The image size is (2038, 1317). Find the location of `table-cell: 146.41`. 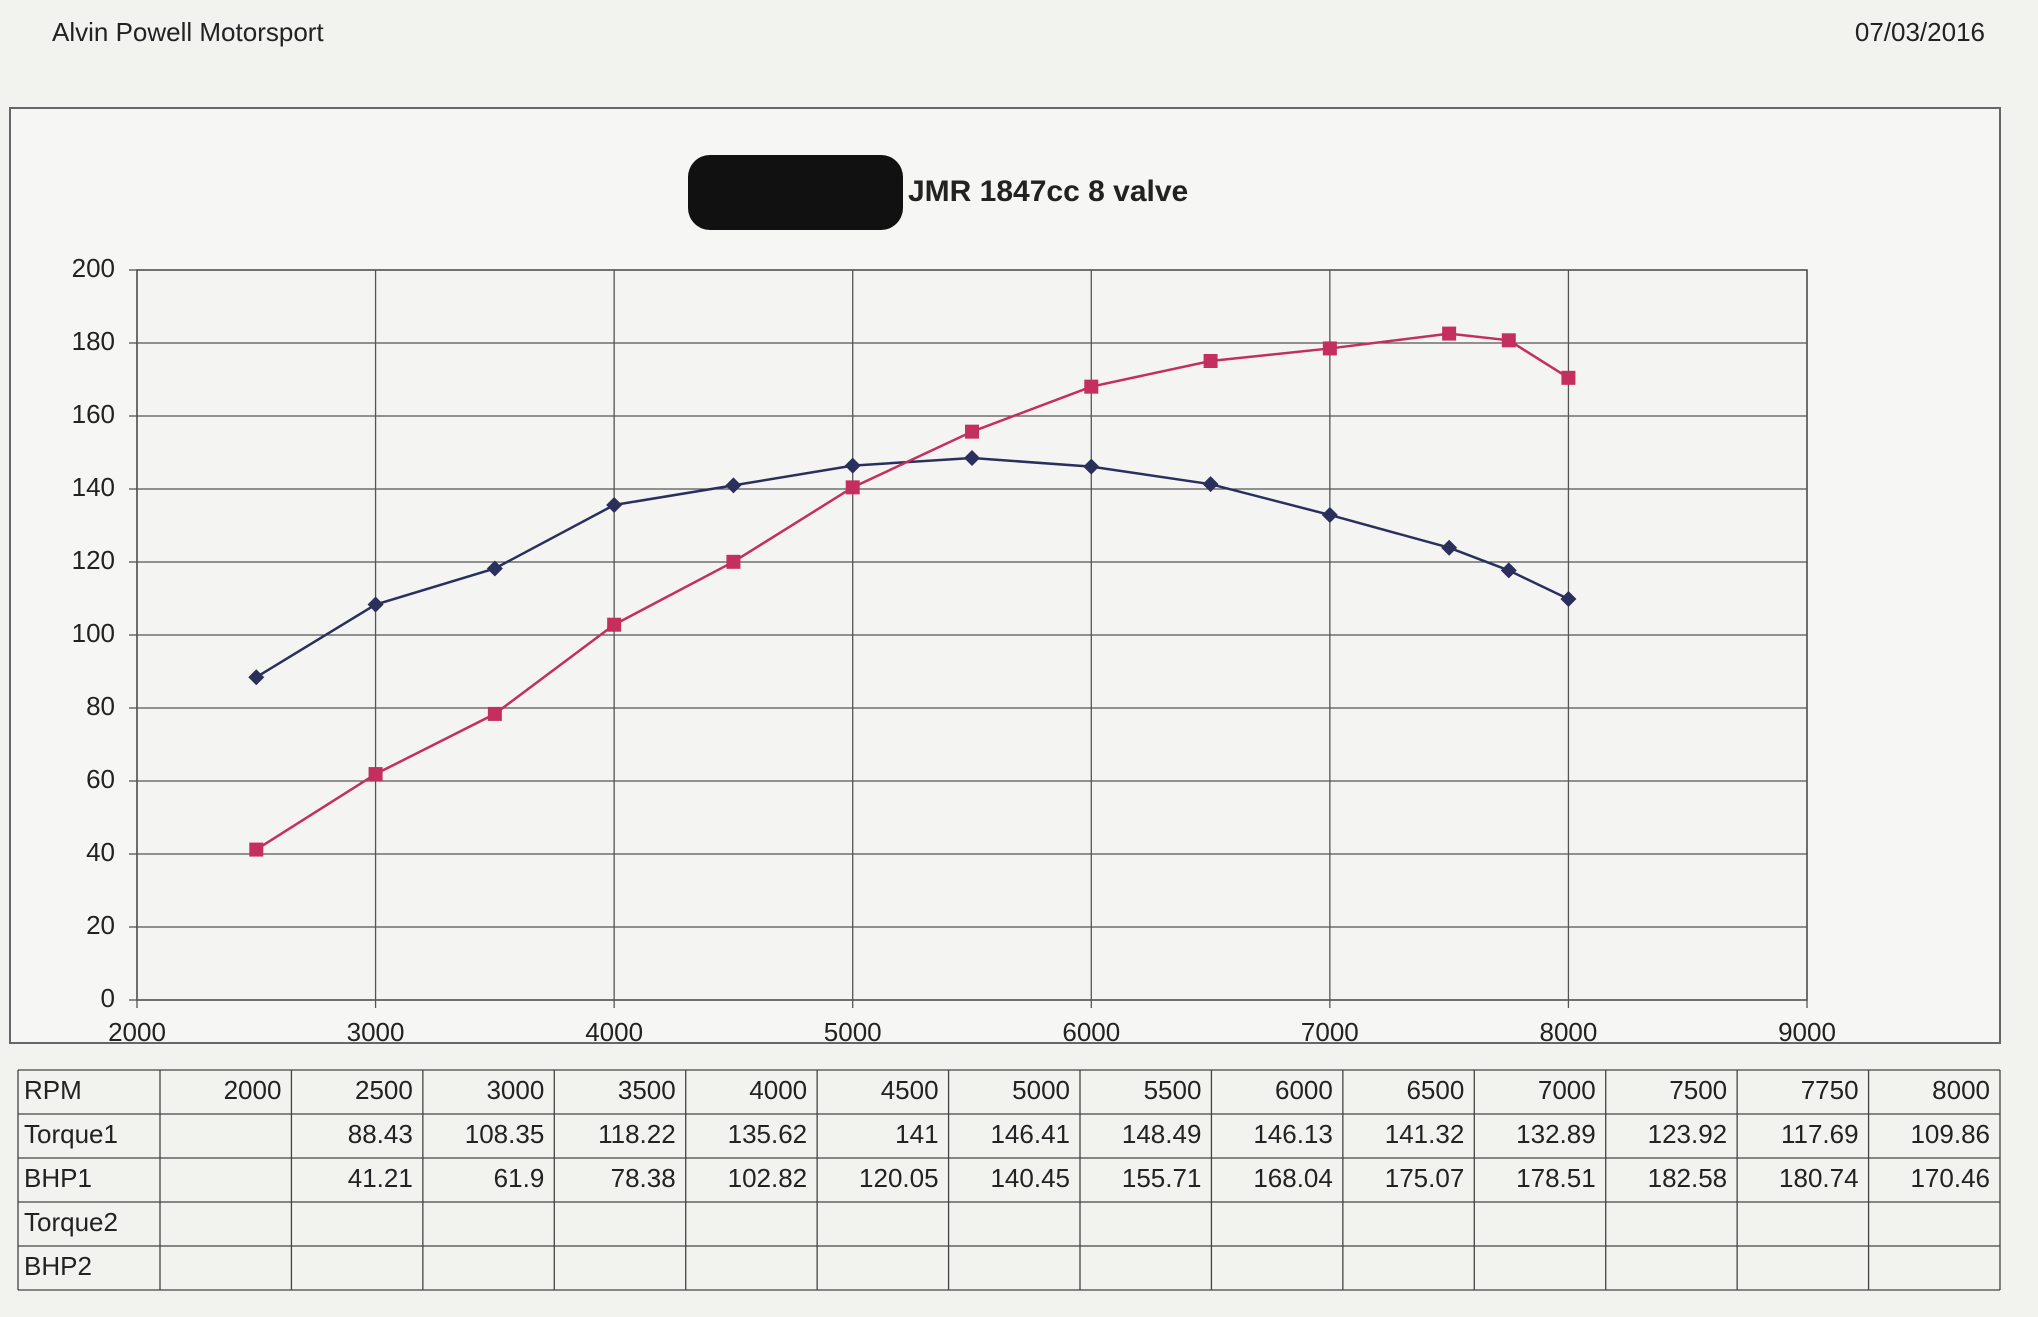

table-cell: 146.41 is located at coordinates (1030, 1134).